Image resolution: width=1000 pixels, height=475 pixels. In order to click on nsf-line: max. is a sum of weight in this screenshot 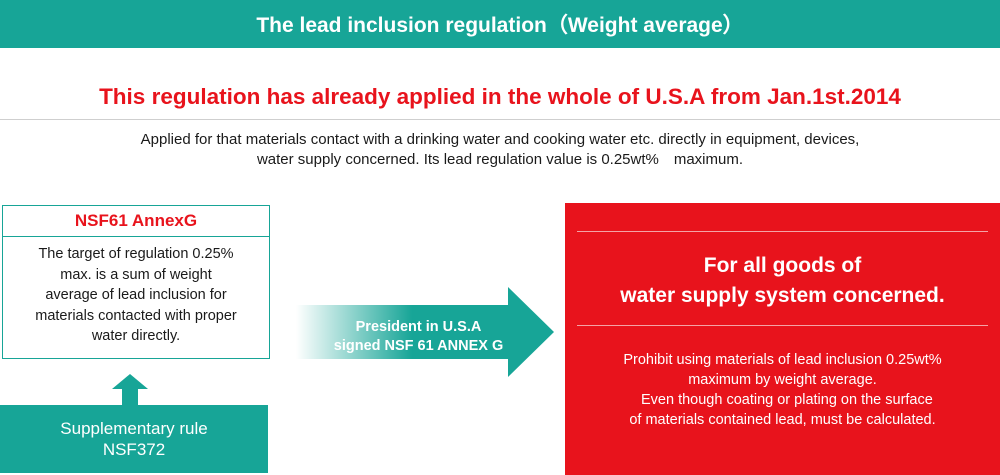, I will do `click(136, 274)`.